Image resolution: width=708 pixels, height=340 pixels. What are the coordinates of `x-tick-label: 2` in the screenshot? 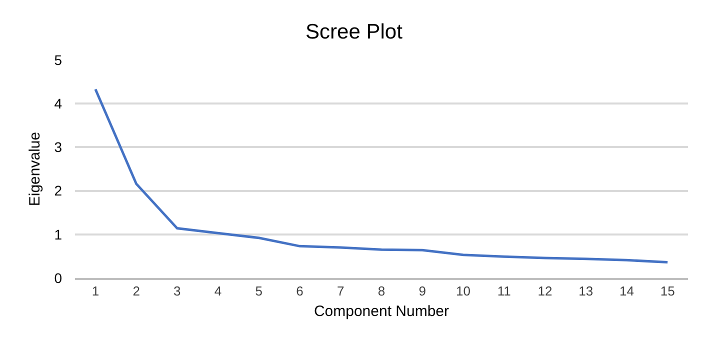 It's located at (136, 290).